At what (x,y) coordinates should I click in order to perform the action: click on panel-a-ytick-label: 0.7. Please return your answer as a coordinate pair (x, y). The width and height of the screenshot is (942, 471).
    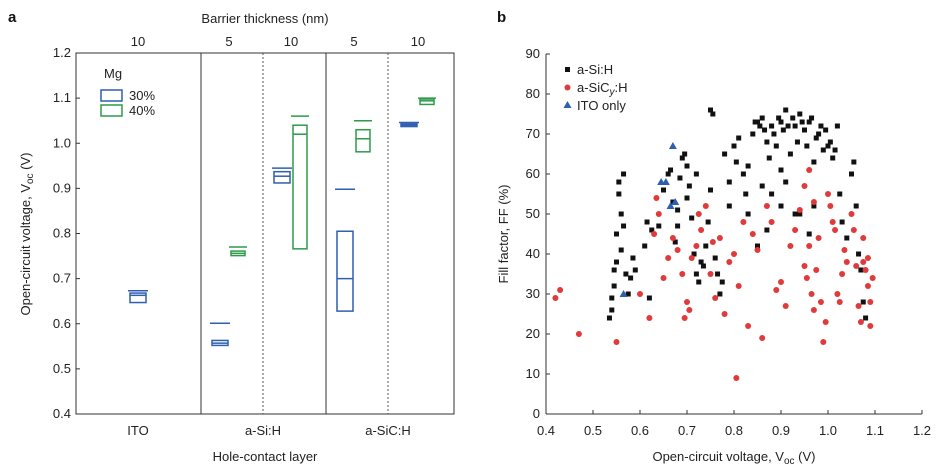
    Looking at the image, I should click on (62, 278).